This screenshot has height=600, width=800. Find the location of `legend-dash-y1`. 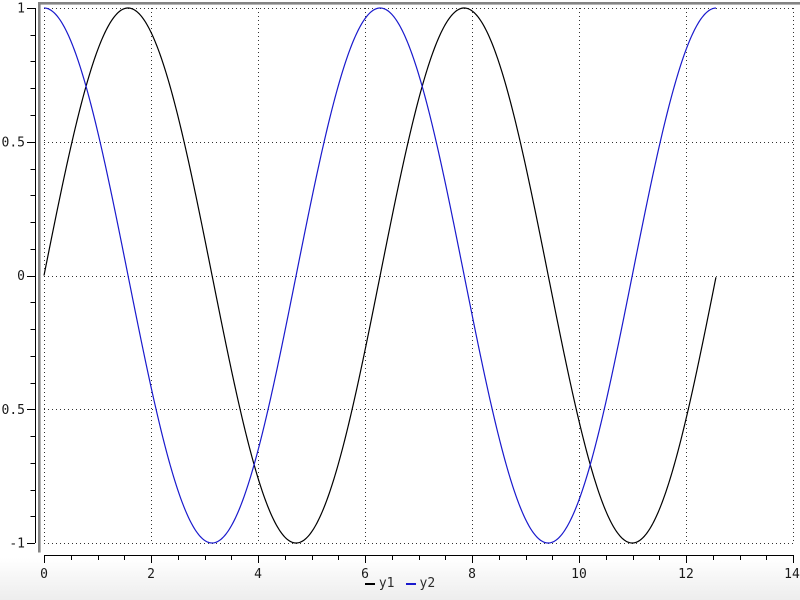

legend-dash-y1 is located at coordinates (369, 583).